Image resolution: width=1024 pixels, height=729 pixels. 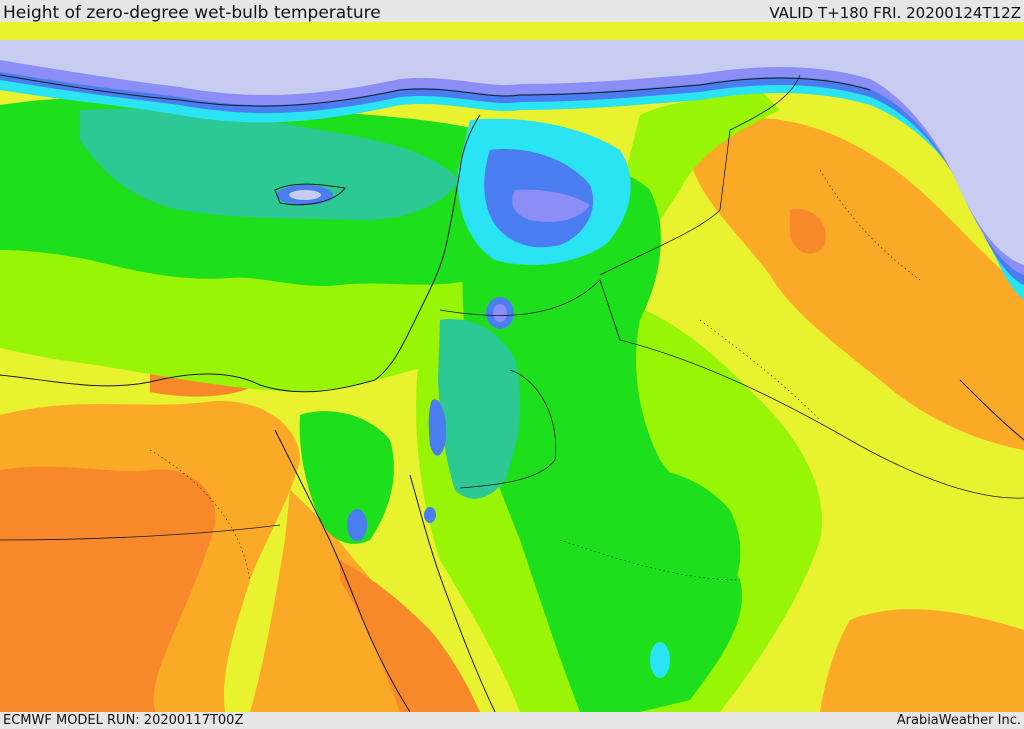 What do you see at coordinates (991, 410) in the screenshot?
I see `coastline-gulf` at bounding box center [991, 410].